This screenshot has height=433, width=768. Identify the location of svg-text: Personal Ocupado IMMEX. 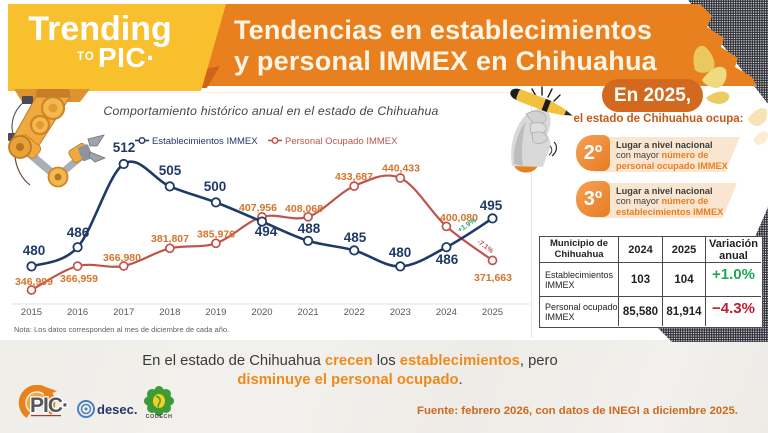
(341, 141).